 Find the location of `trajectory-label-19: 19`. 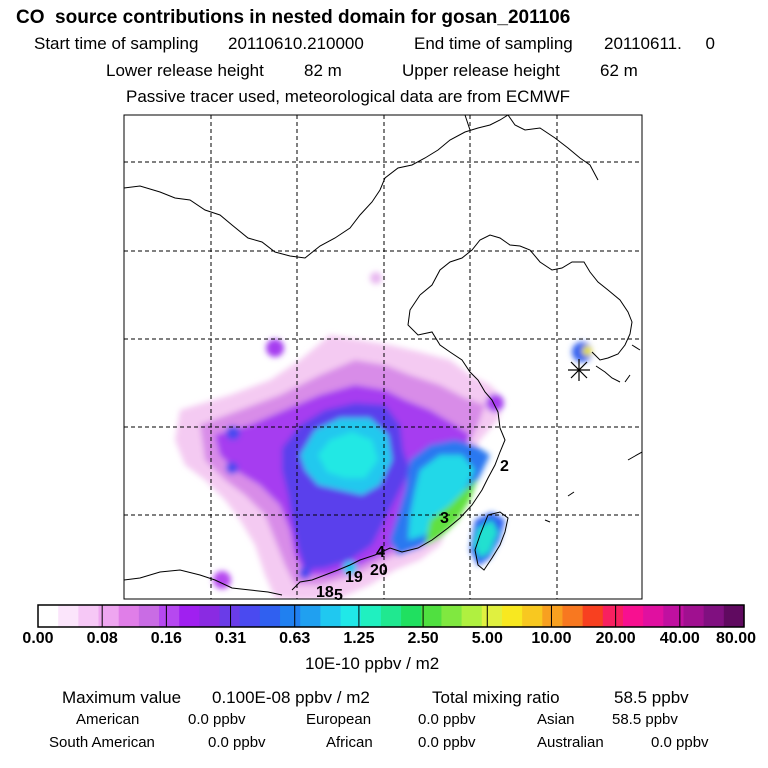

trajectory-label-19: 19 is located at coordinates (354, 577).